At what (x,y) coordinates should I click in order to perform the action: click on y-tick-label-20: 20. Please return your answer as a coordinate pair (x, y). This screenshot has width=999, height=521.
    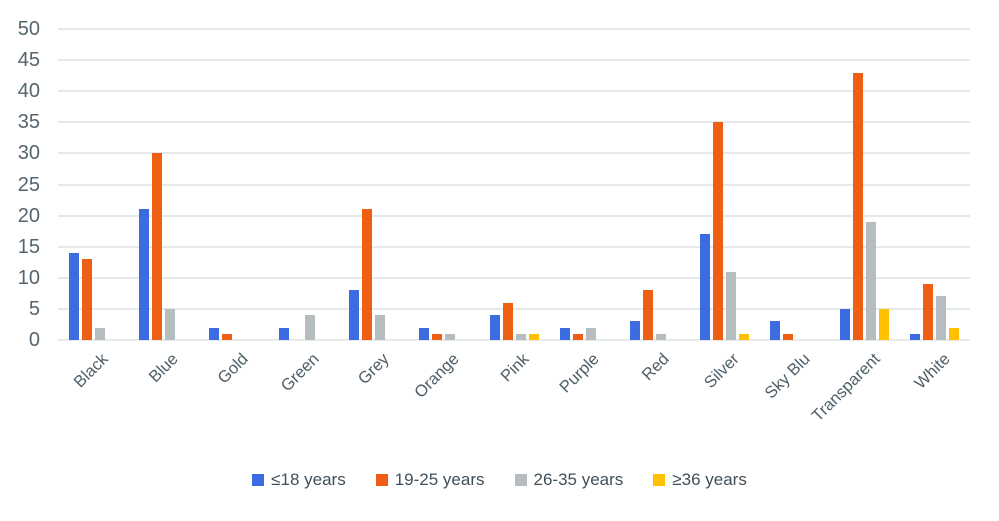
    Looking at the image, I should click on (28, 215).